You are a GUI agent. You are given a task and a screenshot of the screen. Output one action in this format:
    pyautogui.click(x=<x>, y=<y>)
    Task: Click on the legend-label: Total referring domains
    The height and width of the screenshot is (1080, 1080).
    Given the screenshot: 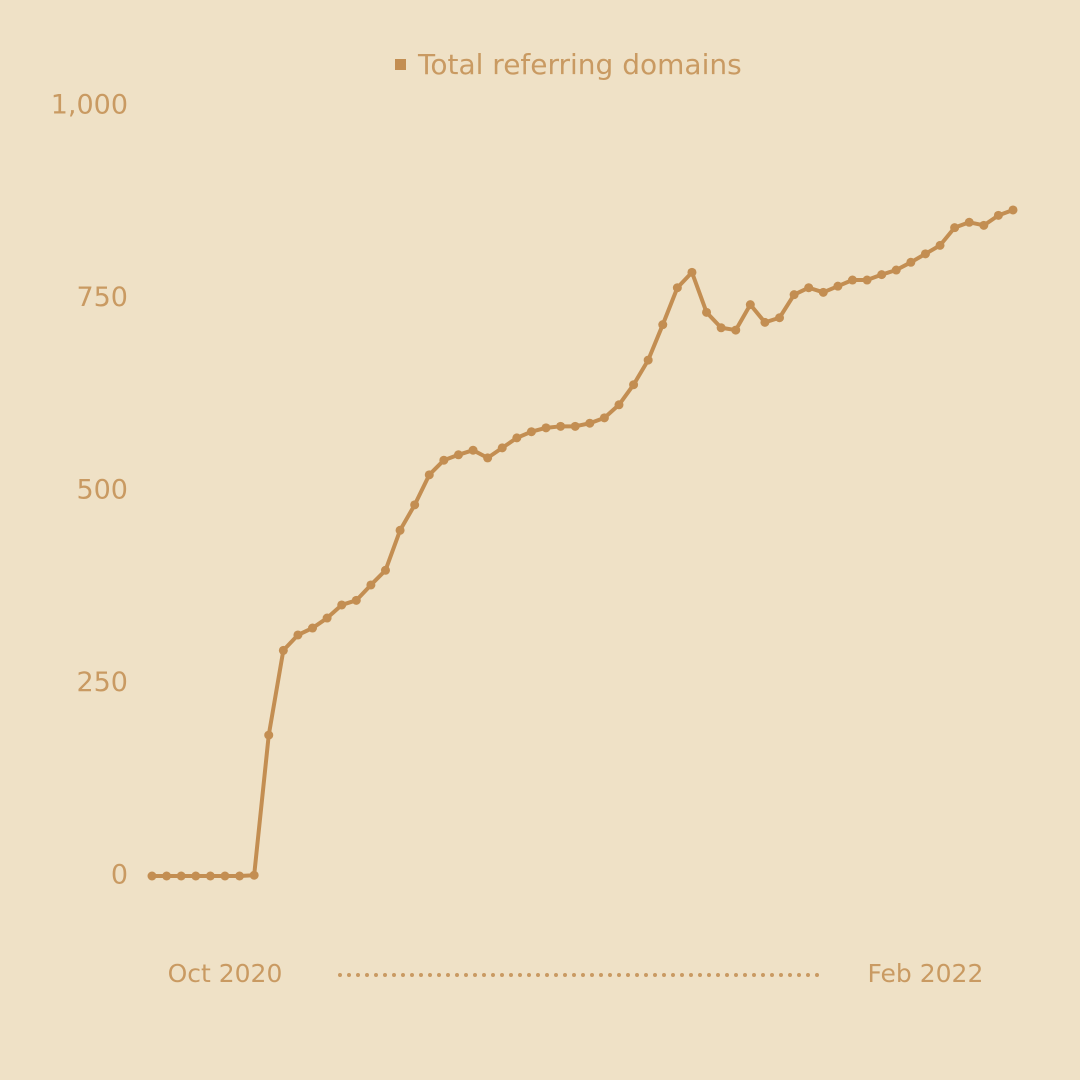 What is the action you would take?
    pyautogui.click(x=579, y=64)
    